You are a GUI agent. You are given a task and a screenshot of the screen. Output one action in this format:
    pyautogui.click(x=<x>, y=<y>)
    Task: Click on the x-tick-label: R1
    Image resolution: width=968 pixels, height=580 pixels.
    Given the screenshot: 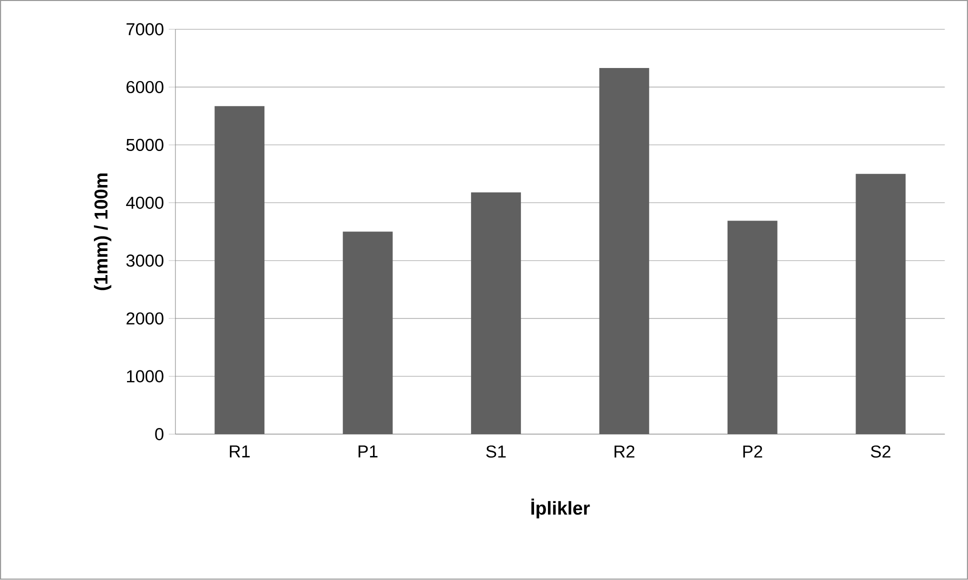 What is the action you would take?
    pyautogui.click(x=240, y=452)
    